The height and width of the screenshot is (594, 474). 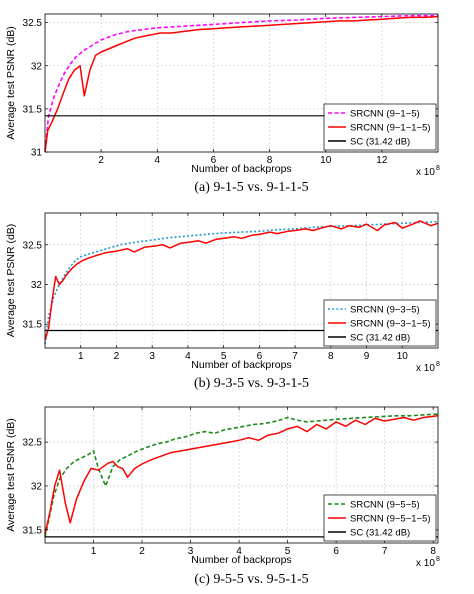 I want to click on panel-caption: (a) 9-1-5 vs. 9-1-1-5, so click(x=251, y=187).